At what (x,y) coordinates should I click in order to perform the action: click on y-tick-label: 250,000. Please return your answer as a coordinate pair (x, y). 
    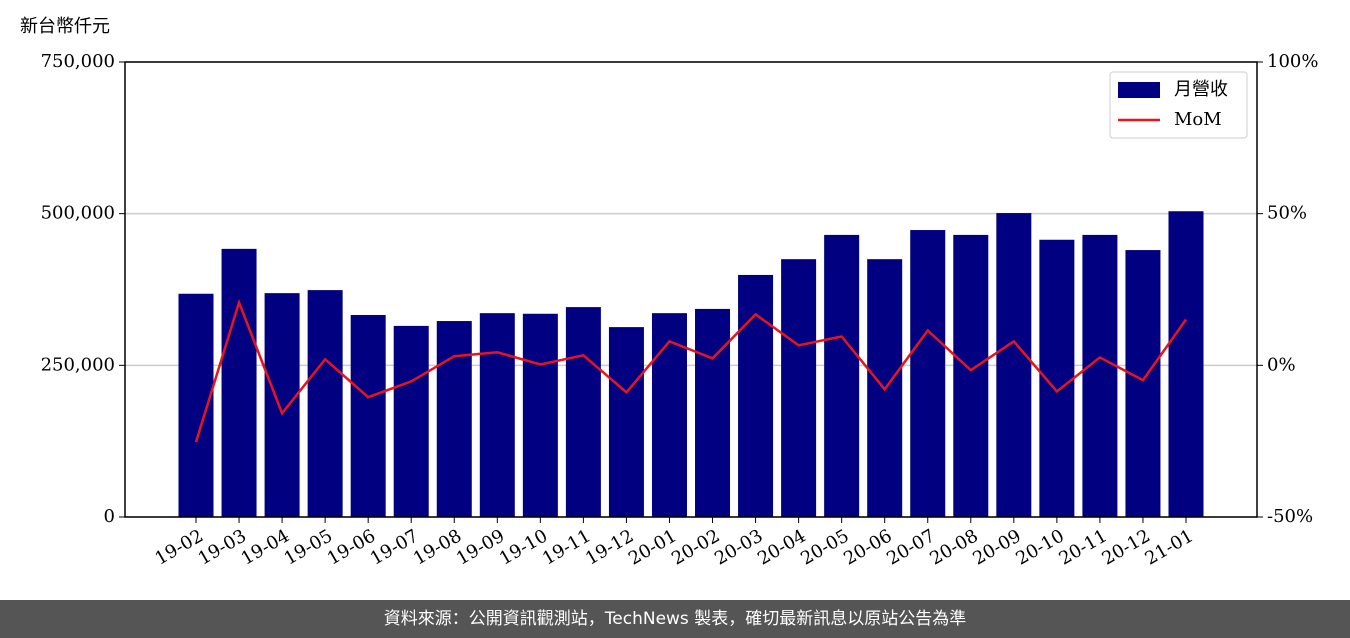
    Looking at the image, I should click on (78, 364).